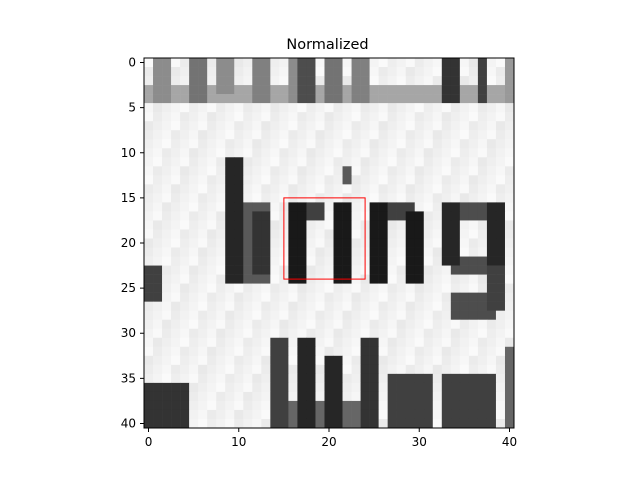  What do you see at coordinates (132, 108) in the screenshot?
I see `y-tick-label: 5` at bounding box center [132, 108].